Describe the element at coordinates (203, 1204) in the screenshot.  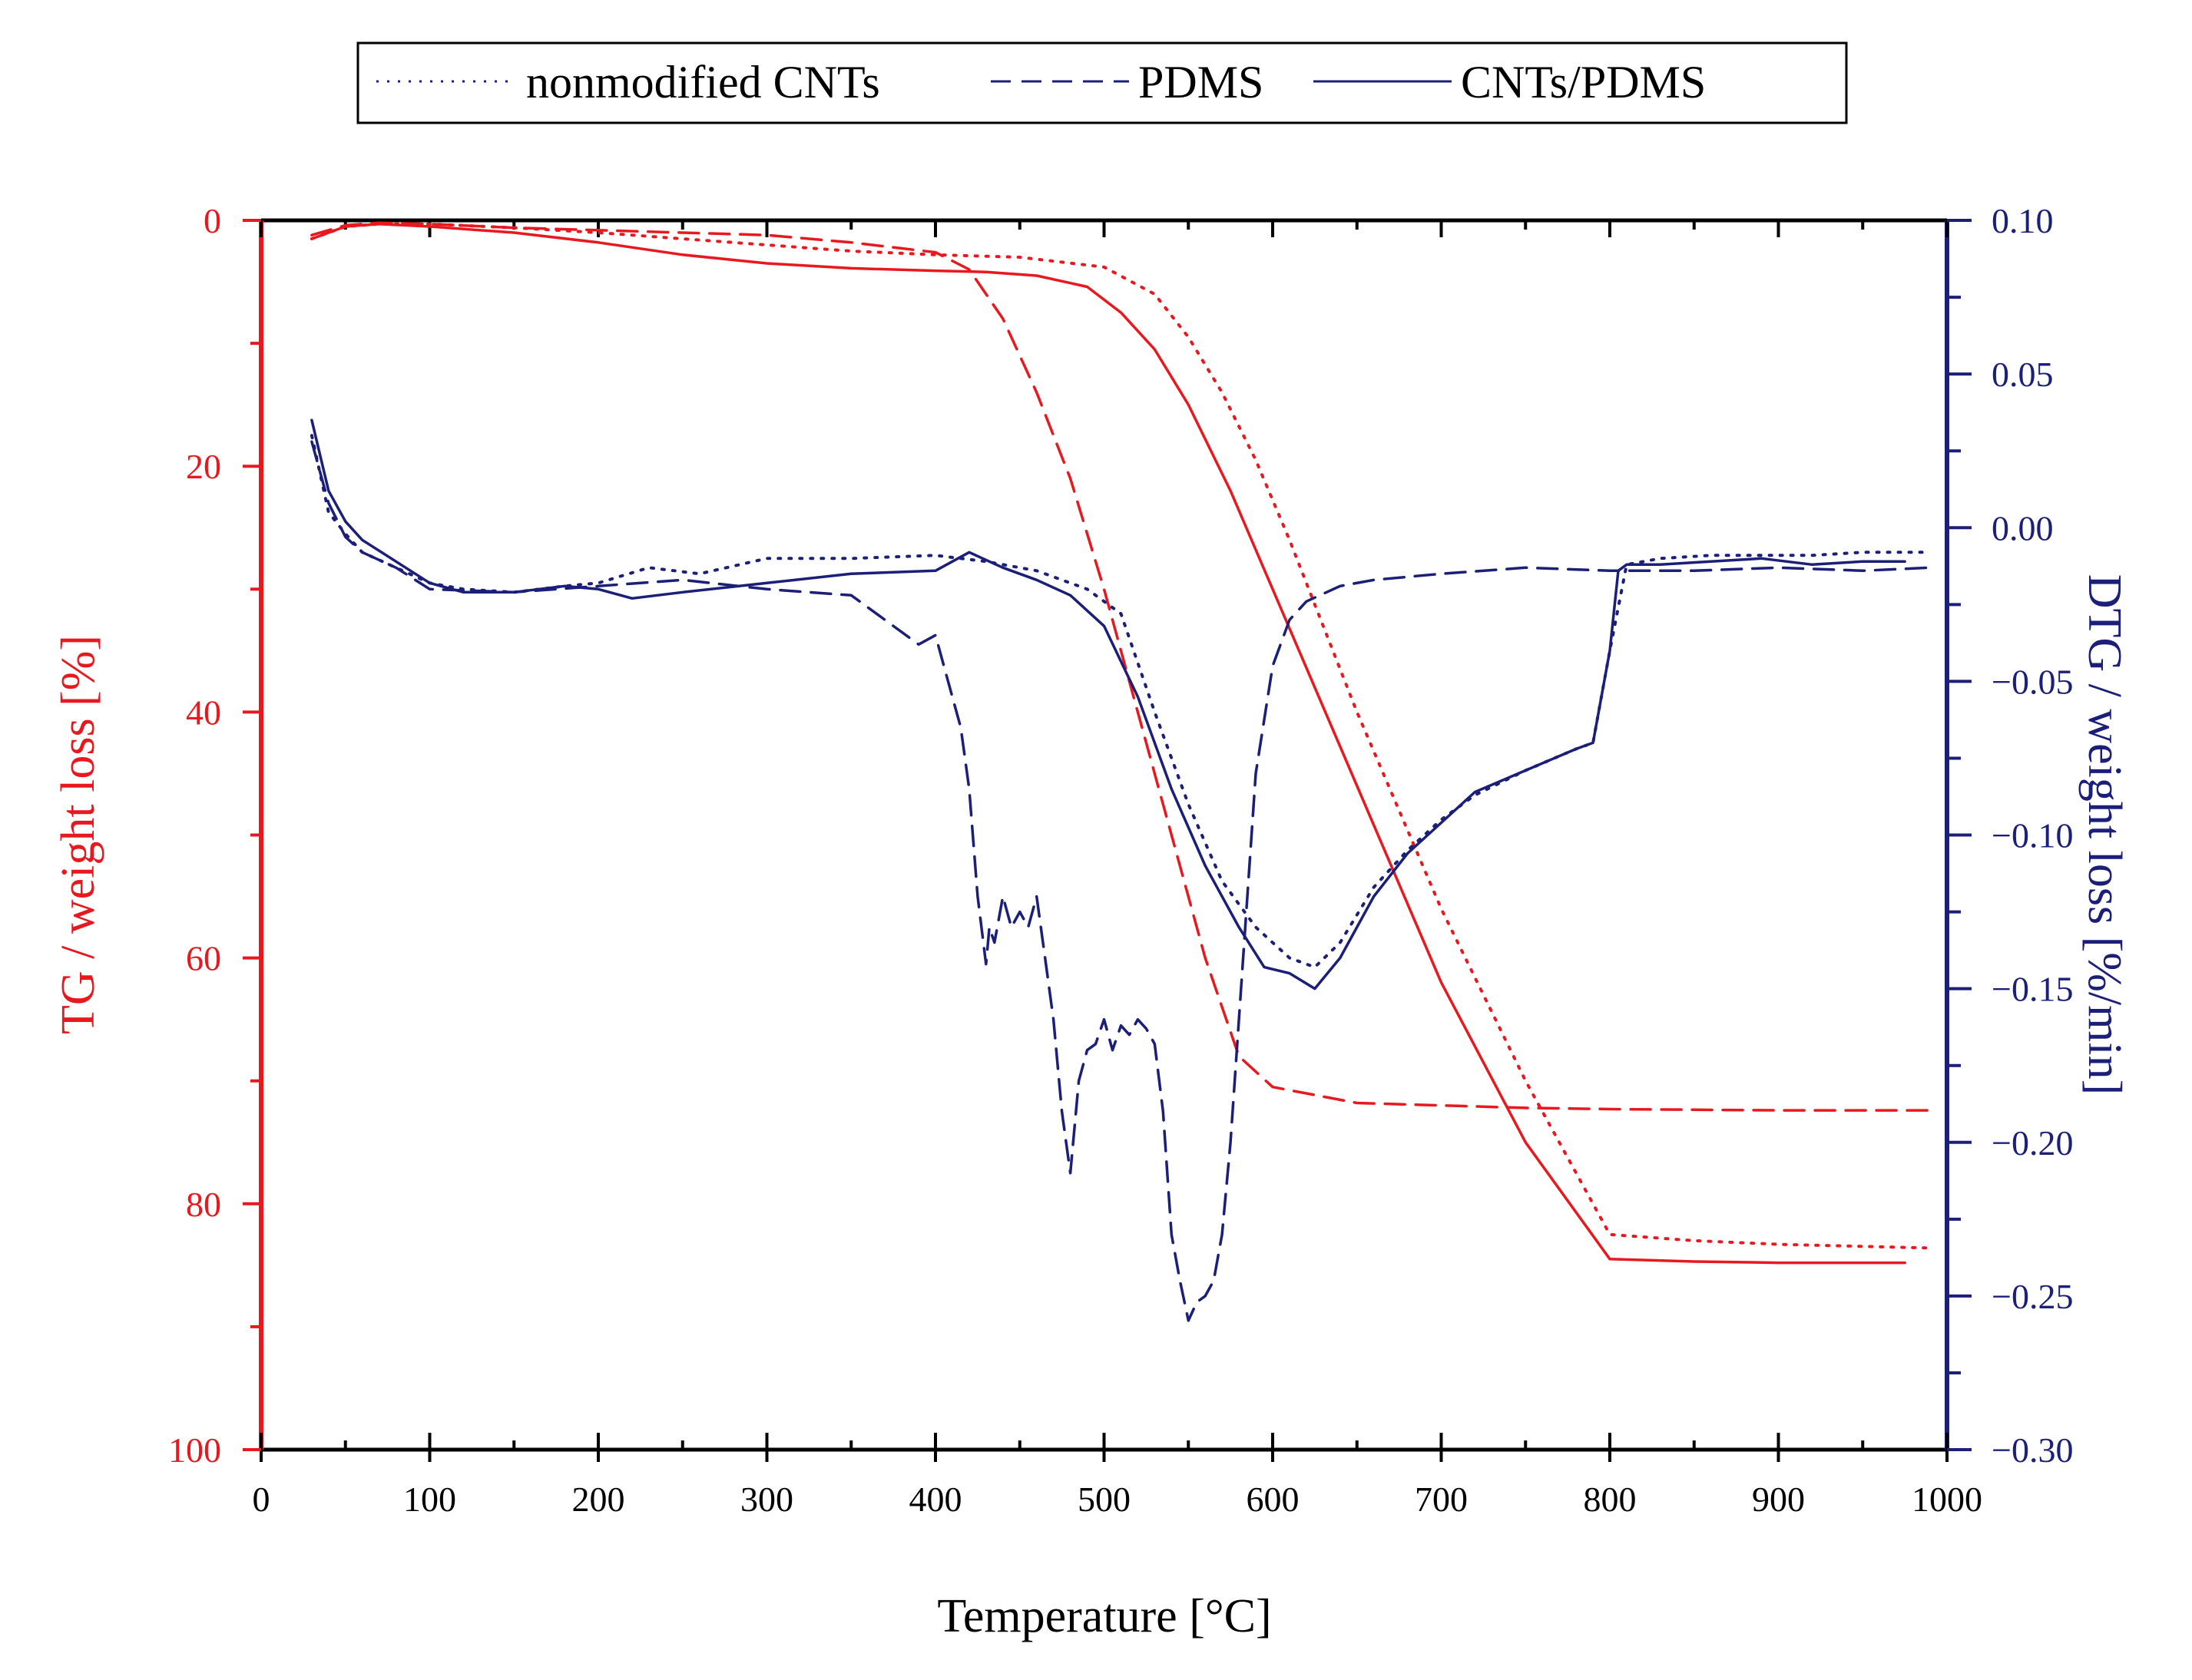
I see `left-tick-label: 80` at that location.